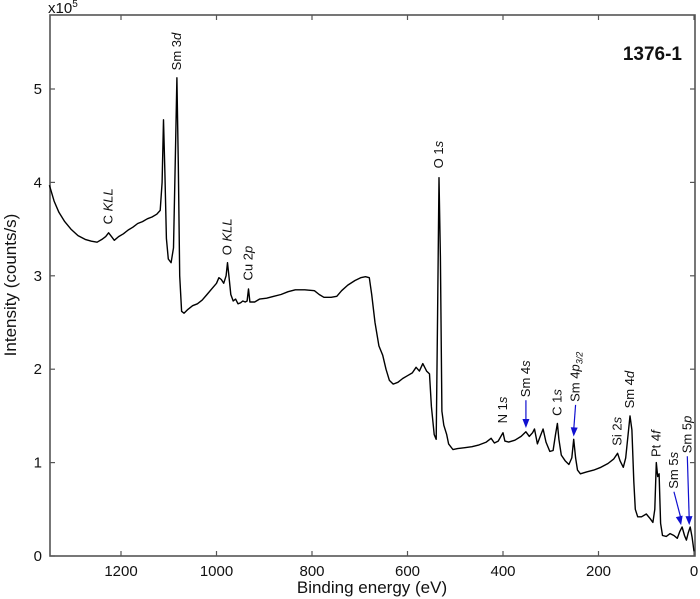 The image size is (700, 599). I want to click on peak-label-si-2s: Si 2s, so click(617, 430).